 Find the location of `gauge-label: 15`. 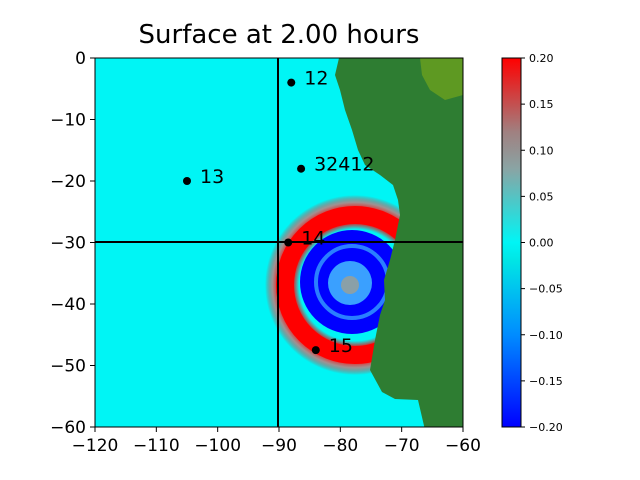

gauge-label: 15 is located at coordinates (341, 346).